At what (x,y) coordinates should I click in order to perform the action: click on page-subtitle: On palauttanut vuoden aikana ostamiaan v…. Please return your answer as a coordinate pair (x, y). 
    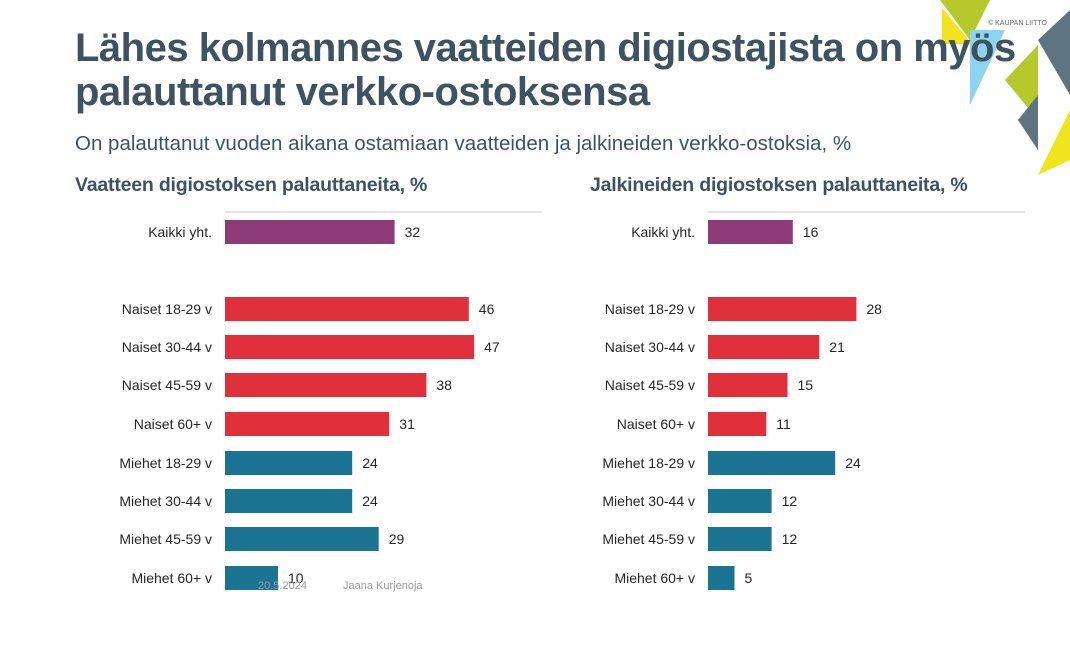
    Looking at the image, I should click on (463, 143).